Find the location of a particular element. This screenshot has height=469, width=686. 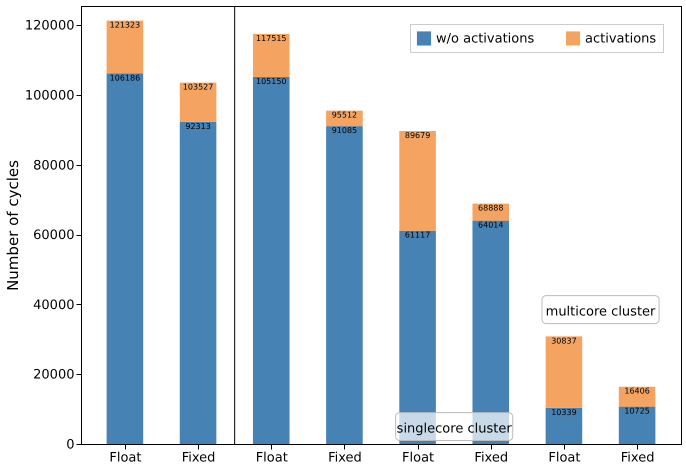

data-label: 92313 is located at coordinates (198, 126).